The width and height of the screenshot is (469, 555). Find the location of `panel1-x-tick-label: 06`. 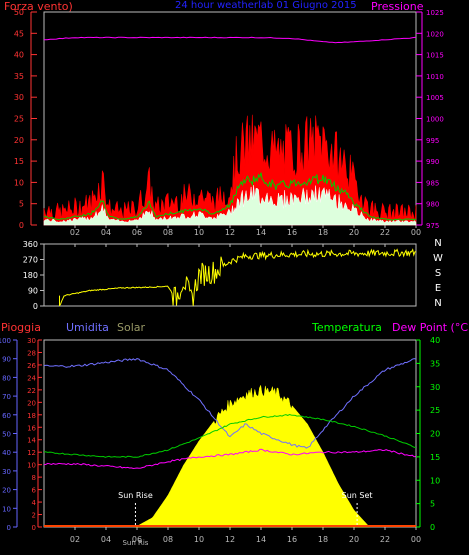

panel1-x-tick-label: 06 is located at coordinates (137, 232).